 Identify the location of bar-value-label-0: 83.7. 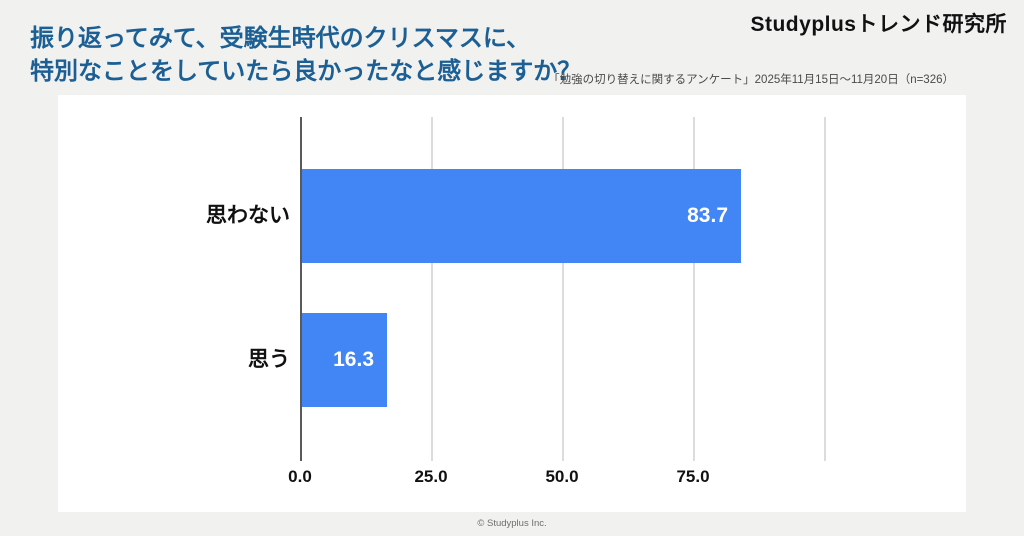
(707, 215).